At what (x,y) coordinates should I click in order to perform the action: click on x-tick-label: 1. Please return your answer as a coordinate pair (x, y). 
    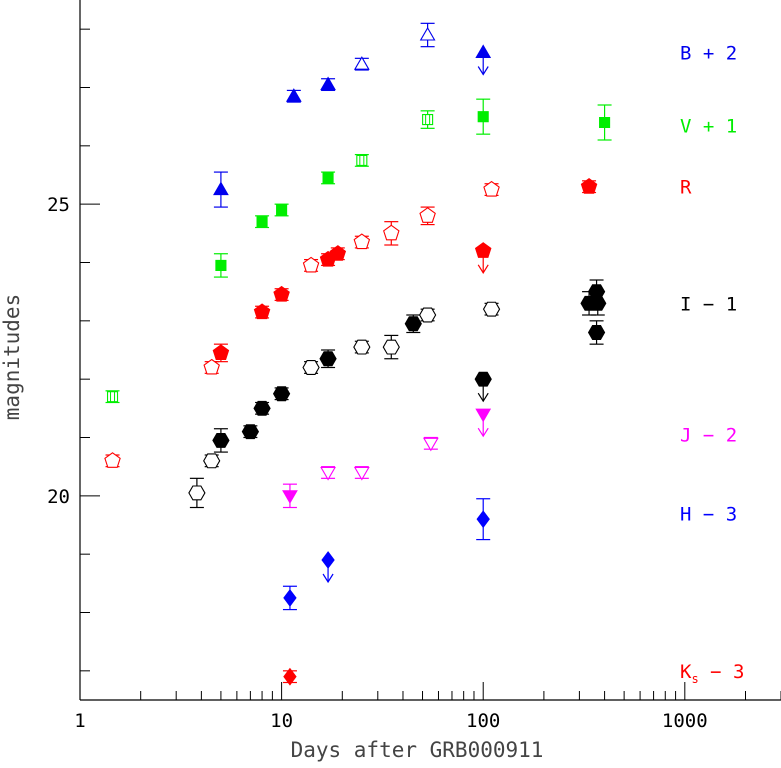
    Looking at the image, I should click on (79, 721).